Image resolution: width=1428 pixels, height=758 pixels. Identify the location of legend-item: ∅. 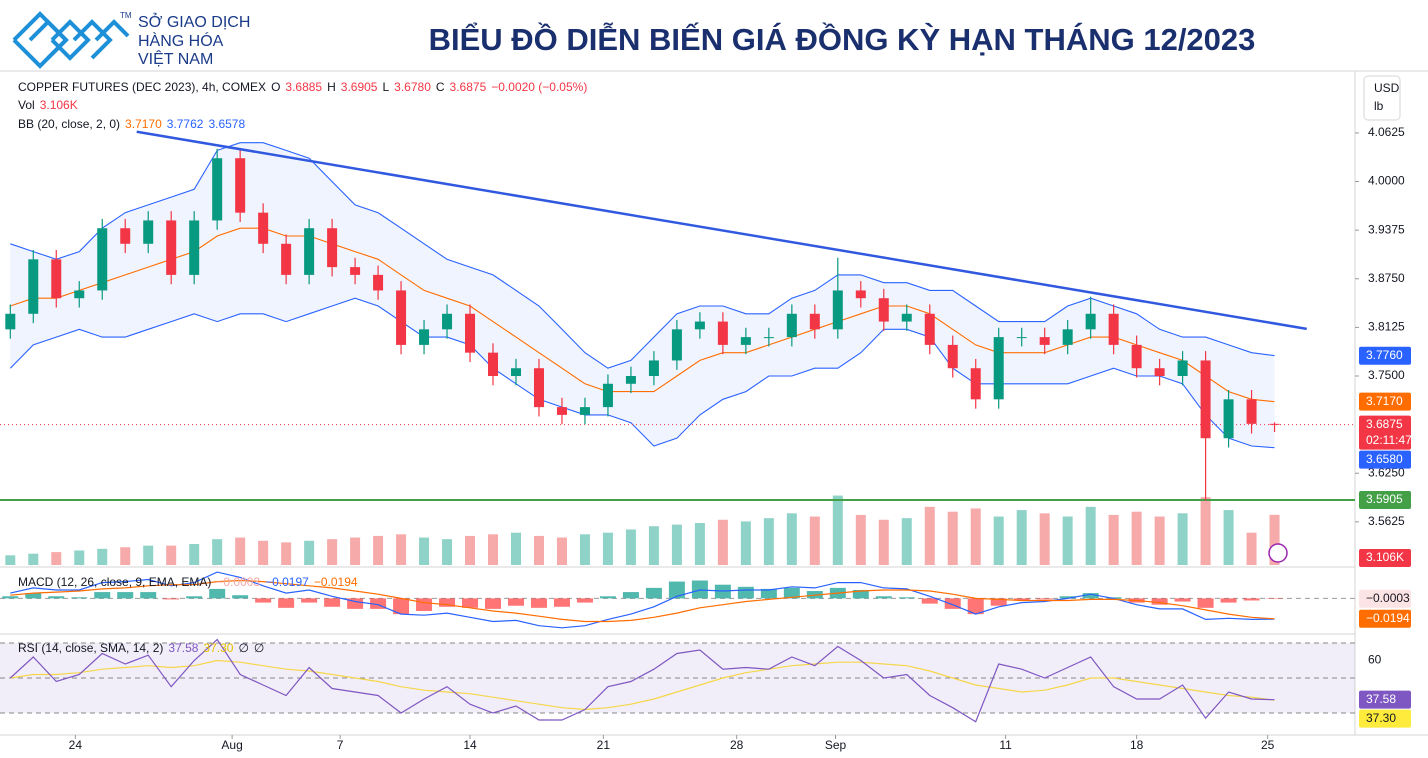
(243, 648).